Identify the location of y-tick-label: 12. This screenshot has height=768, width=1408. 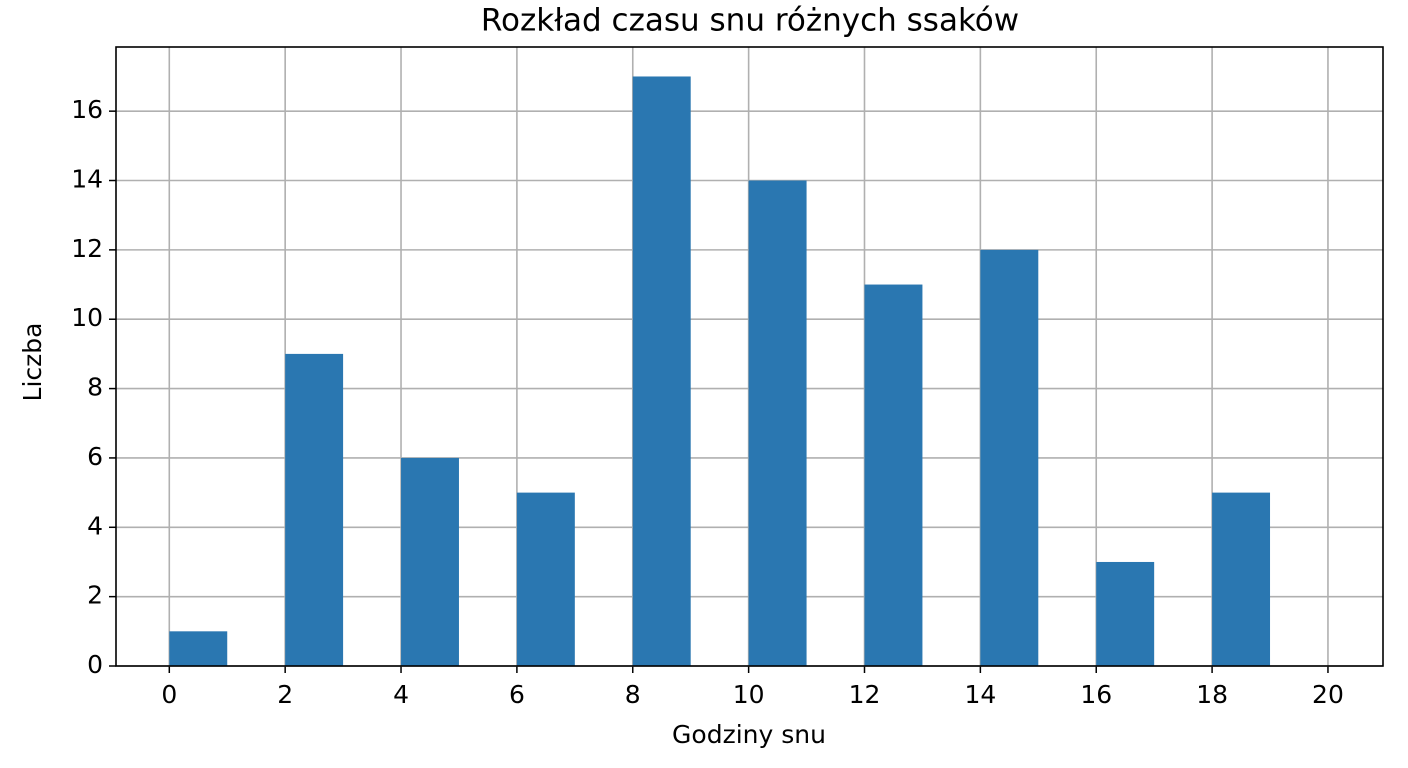
(87, 248).